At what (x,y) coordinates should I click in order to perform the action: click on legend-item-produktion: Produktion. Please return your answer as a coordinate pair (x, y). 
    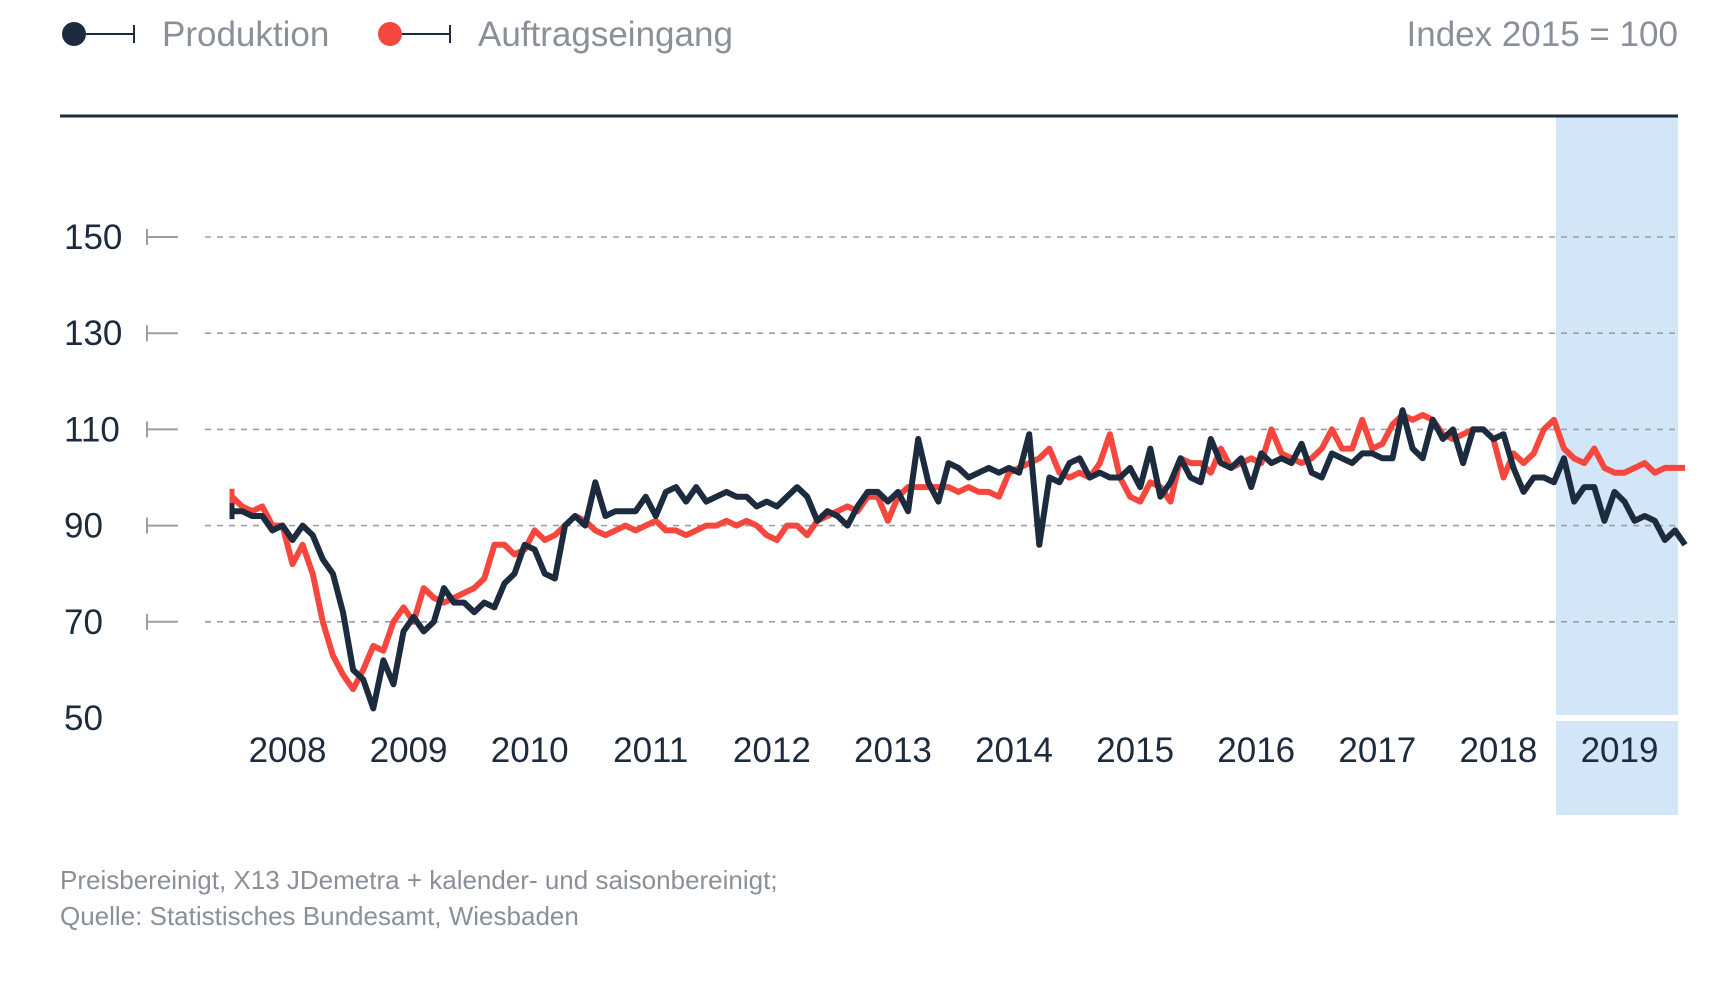
    Looking at the image, I should click on (195, 34).